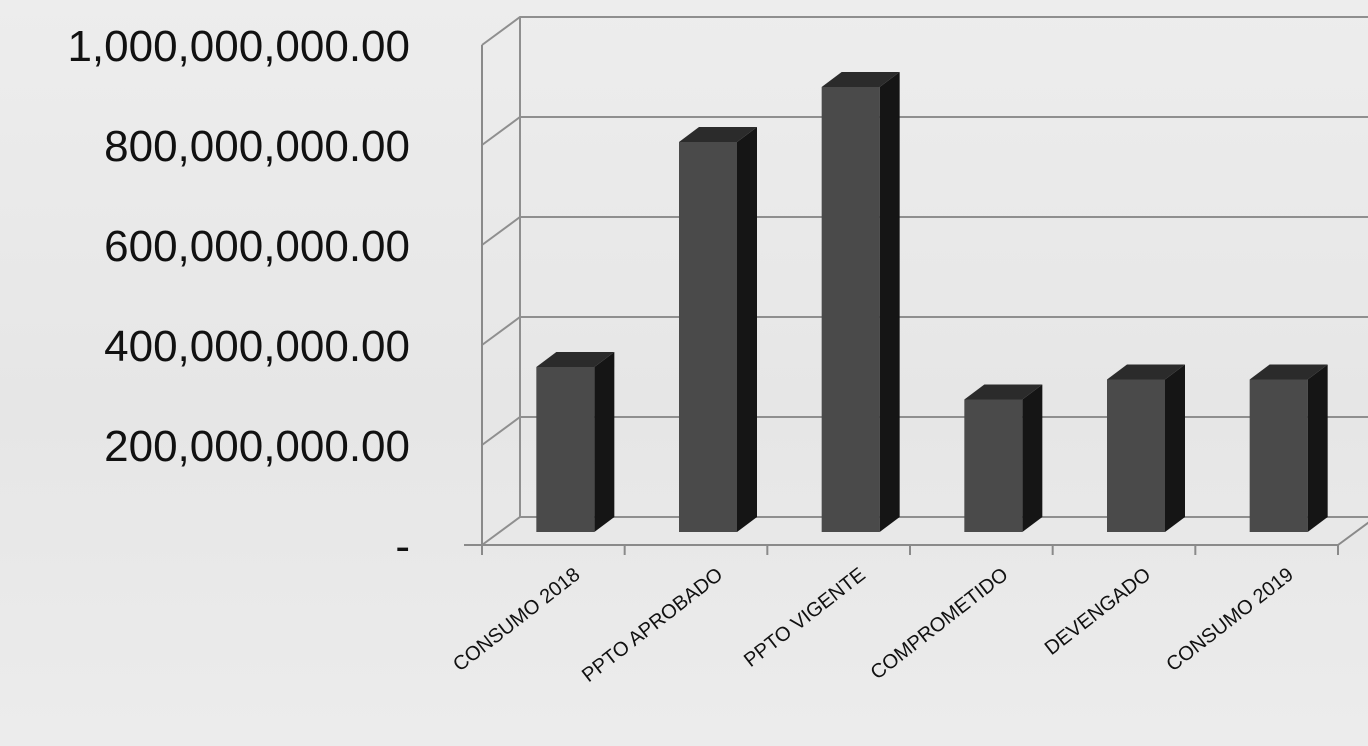 The image size is (1368, 746). What do you see at coordinates (1229, 620) in the screenshot?
I see `x-tick-label: CONSUMO 2019` at bounding box center [1229, 620].